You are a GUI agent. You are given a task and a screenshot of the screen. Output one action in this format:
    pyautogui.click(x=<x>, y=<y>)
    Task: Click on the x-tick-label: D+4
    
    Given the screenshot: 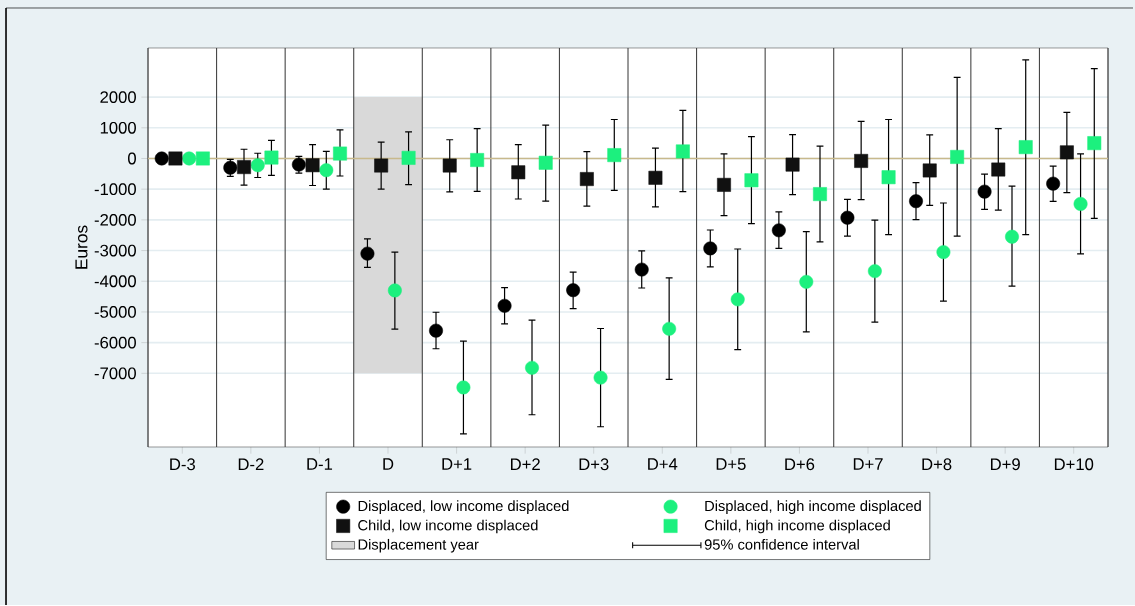 What is the action you would take?
    pyautogui.click(x=663, y=464)
    